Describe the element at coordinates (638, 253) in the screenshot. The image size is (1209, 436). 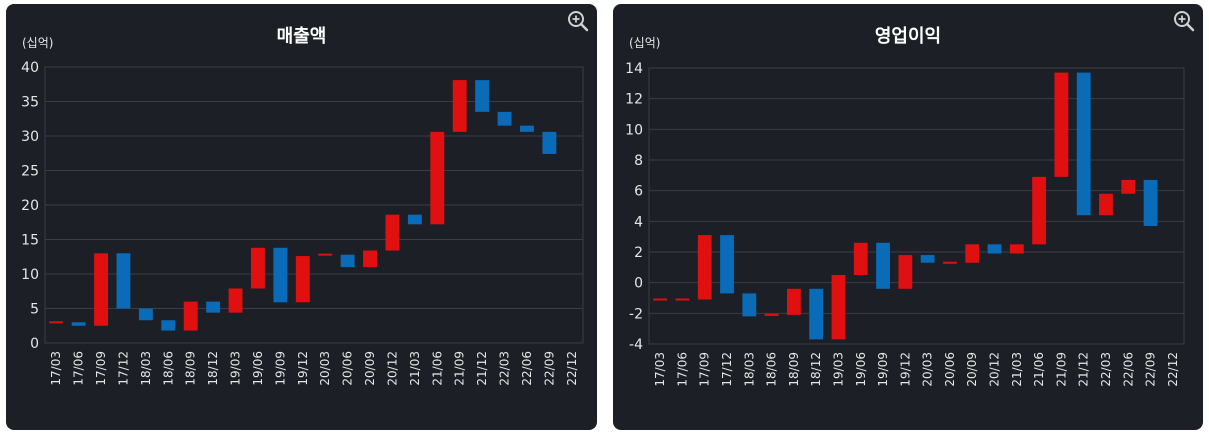
I see `y-tick-label: 2` at that location.